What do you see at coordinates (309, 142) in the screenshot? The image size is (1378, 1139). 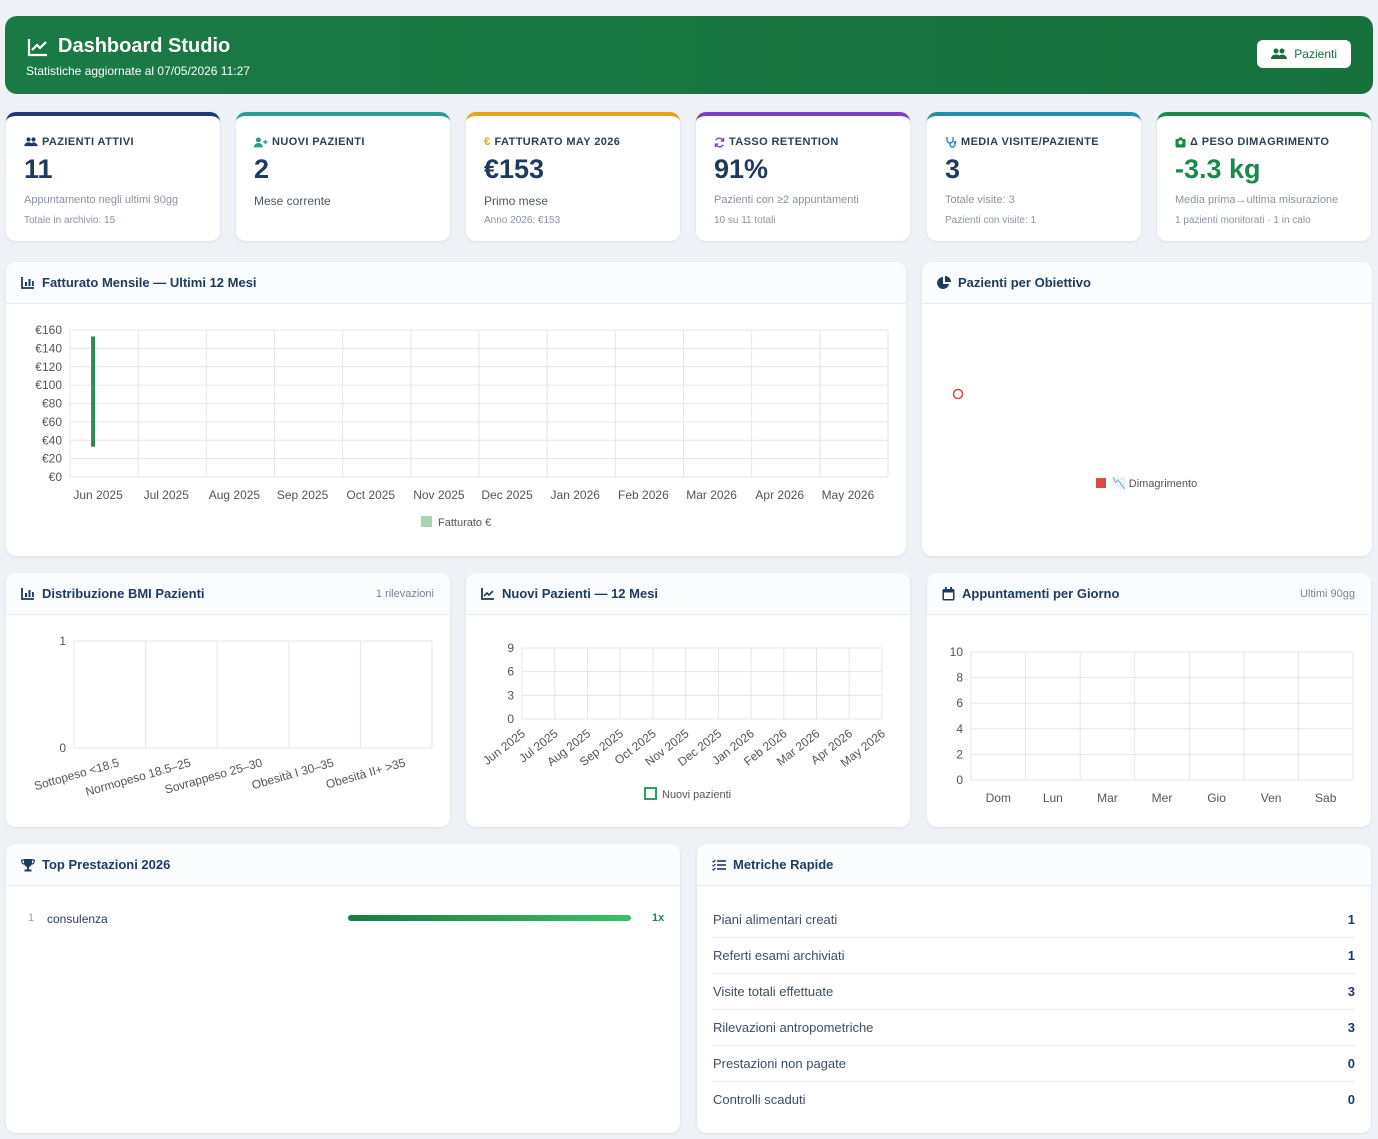 I see `kpi-label: NUOVI PAZIENTI` at bounding box center [309, 142].